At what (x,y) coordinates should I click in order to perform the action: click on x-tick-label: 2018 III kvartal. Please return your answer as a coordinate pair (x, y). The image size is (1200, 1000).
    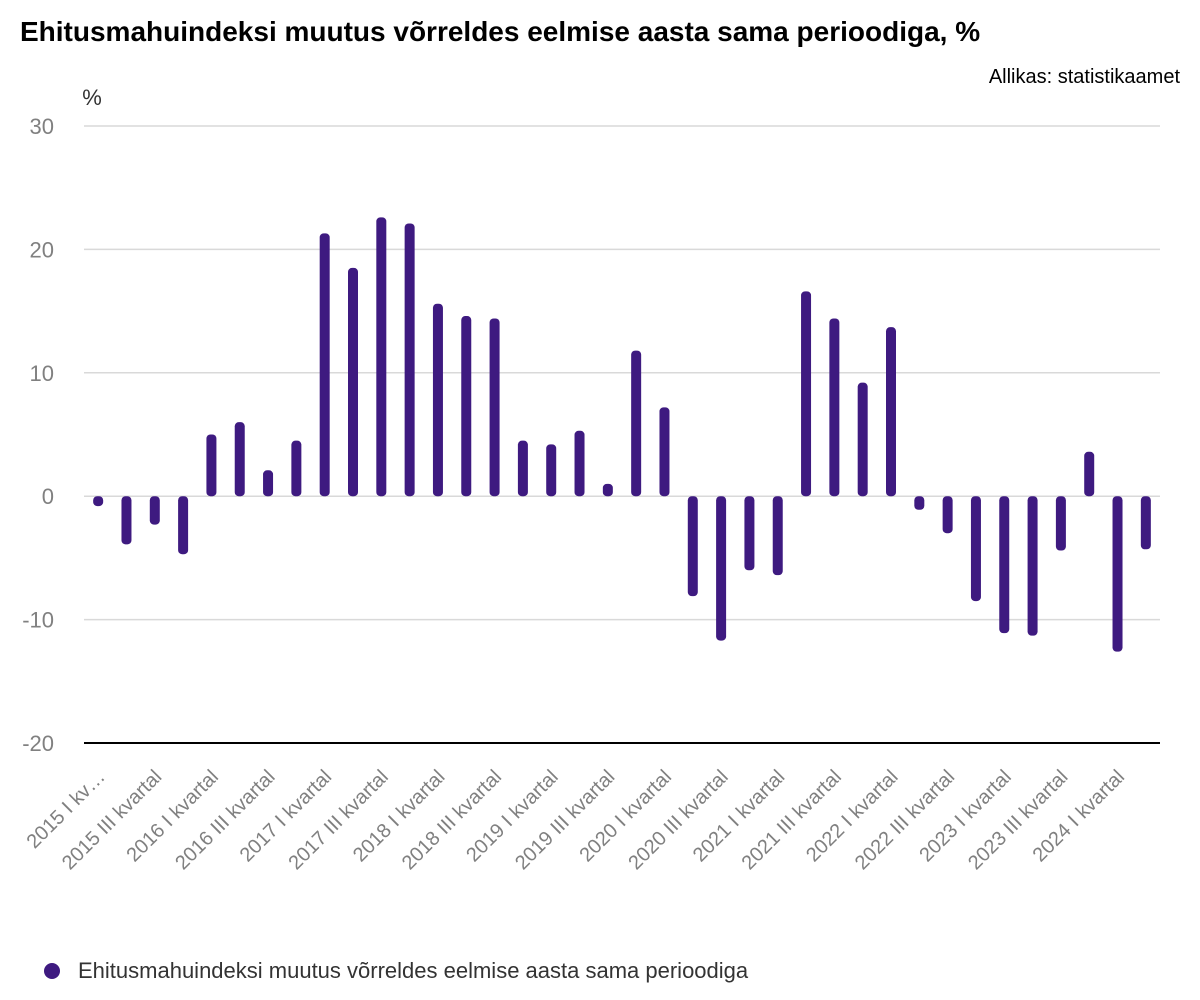
    Looking at the image, I should click on (452, 820).